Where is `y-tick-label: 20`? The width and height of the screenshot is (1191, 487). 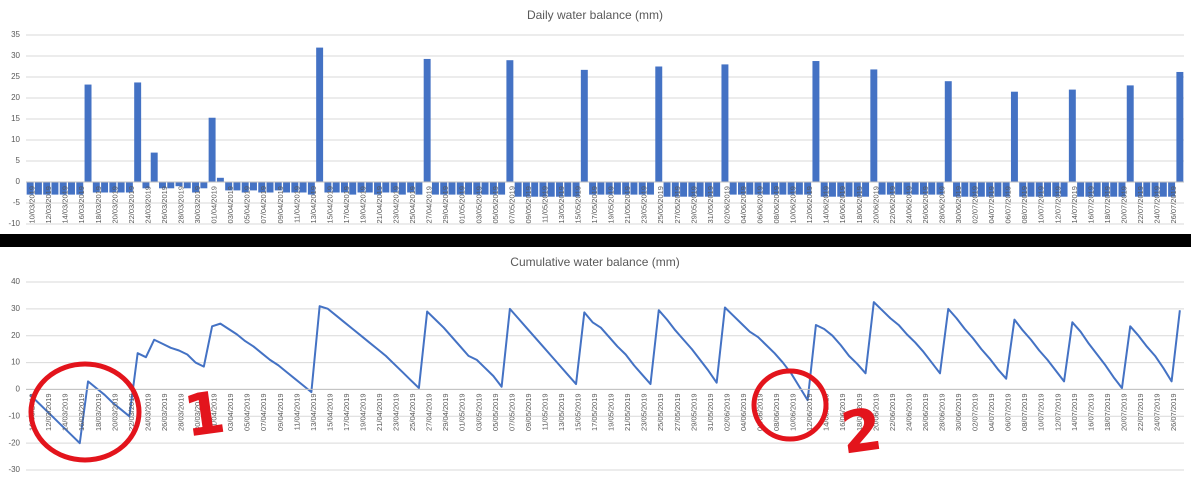
y-tick-label: 20 is located at coordinates (15, 335).